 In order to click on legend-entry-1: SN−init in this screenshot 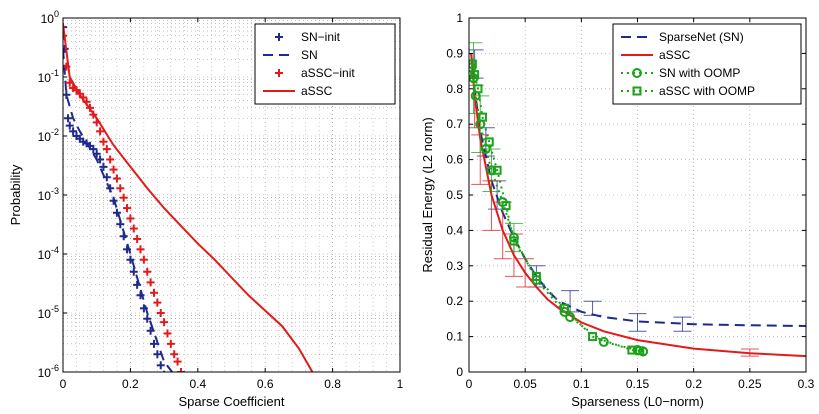, I will do `click(308, 37)`.